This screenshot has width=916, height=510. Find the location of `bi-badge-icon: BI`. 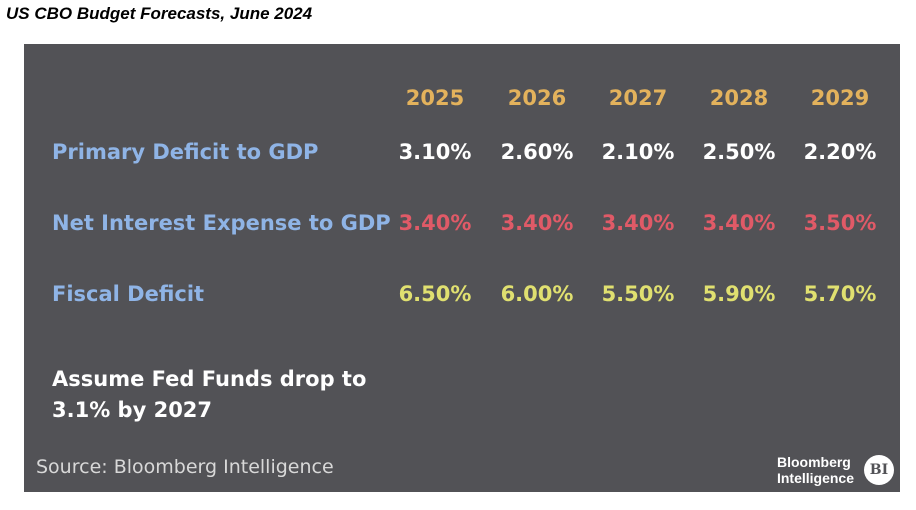

bi-badge-icon: BI is located at coordinates (879, 470).